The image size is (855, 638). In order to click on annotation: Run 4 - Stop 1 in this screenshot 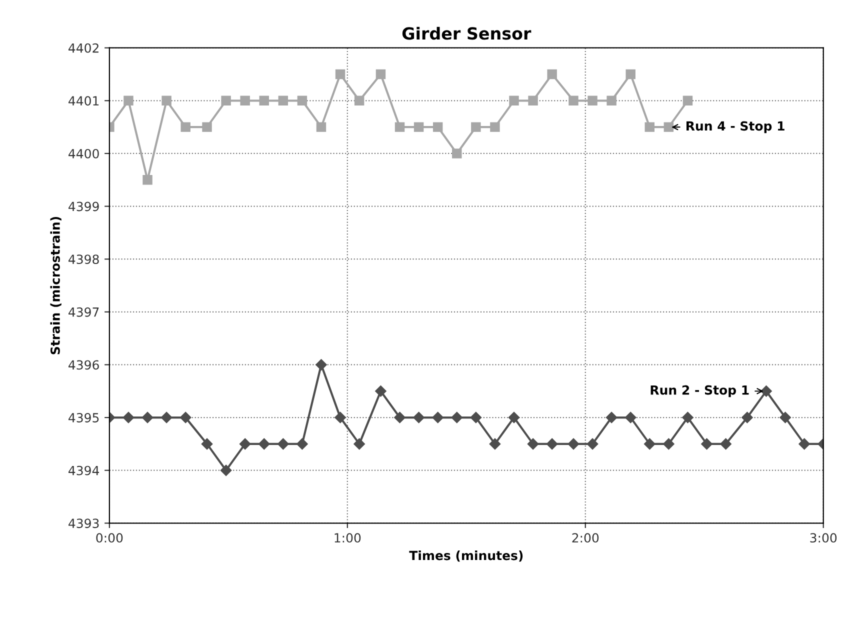, I will do `click(735, 127)`.